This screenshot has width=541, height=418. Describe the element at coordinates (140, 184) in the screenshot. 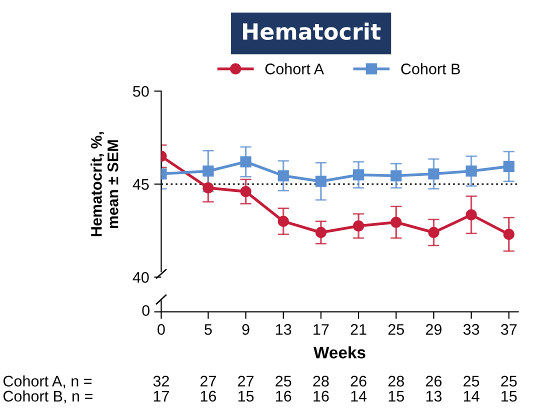

I see `y-tick-label: 45` at that location.